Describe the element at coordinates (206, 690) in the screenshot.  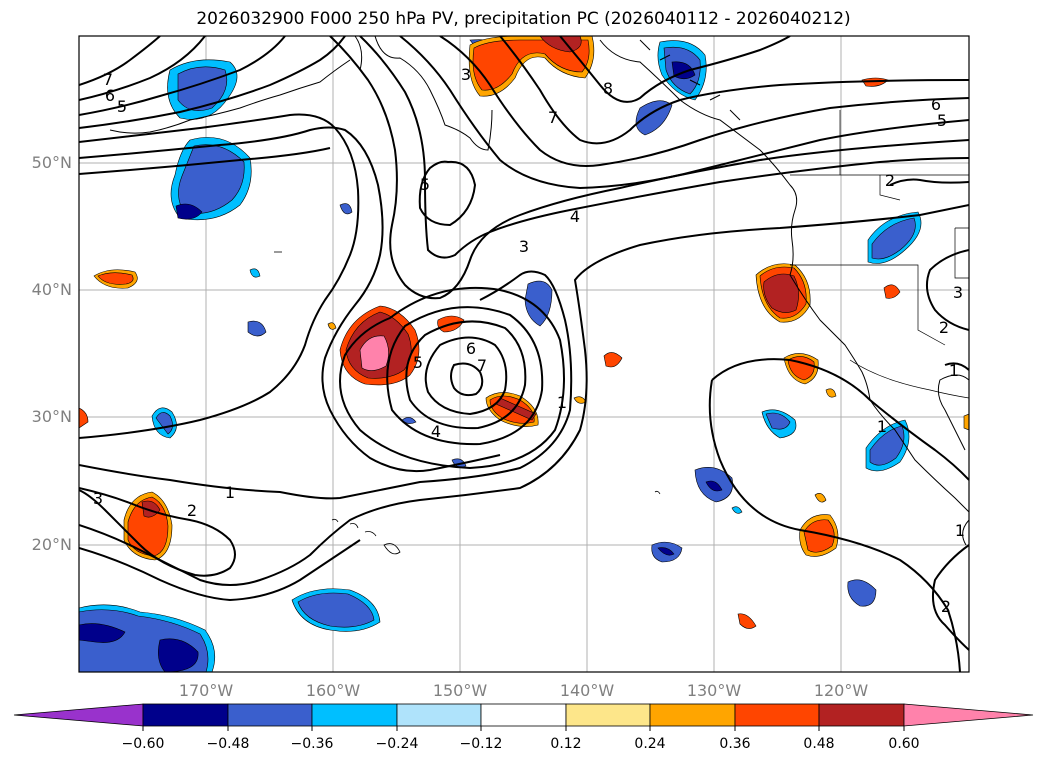
I see `lon-label: 170°W` at that location.